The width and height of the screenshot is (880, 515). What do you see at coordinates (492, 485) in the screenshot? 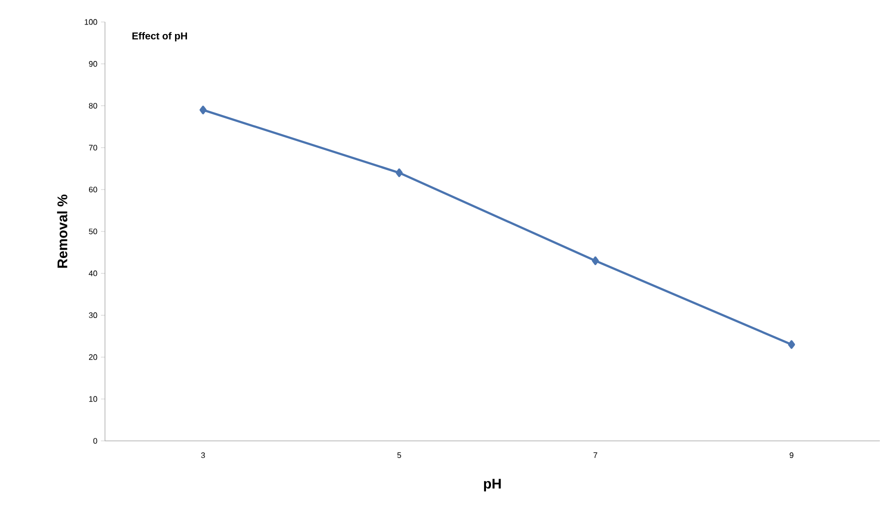
I see `x-axis-title: pH` at bounding box center [492, 485].